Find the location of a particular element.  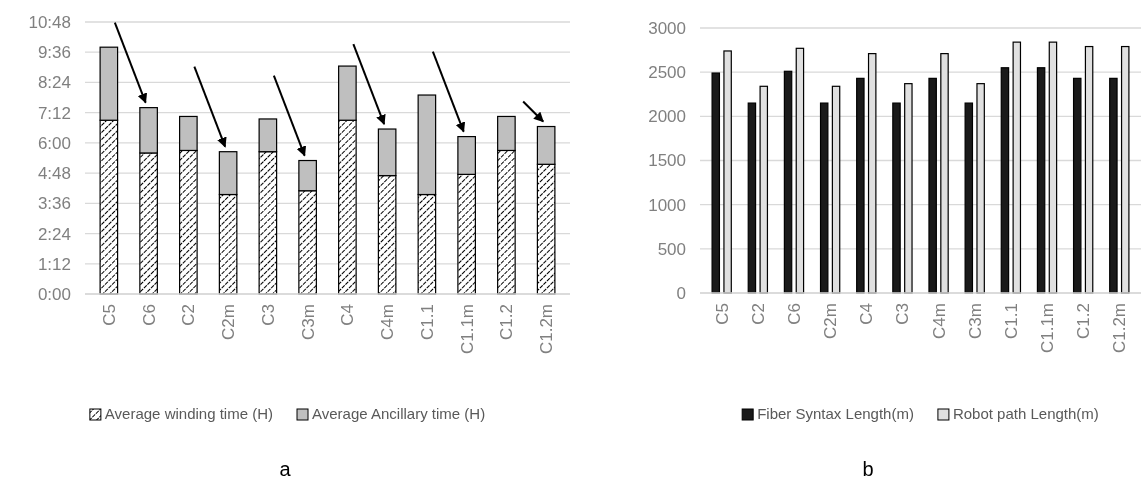

y-tick-label: 7:12 is located at coordinates (54, 113).